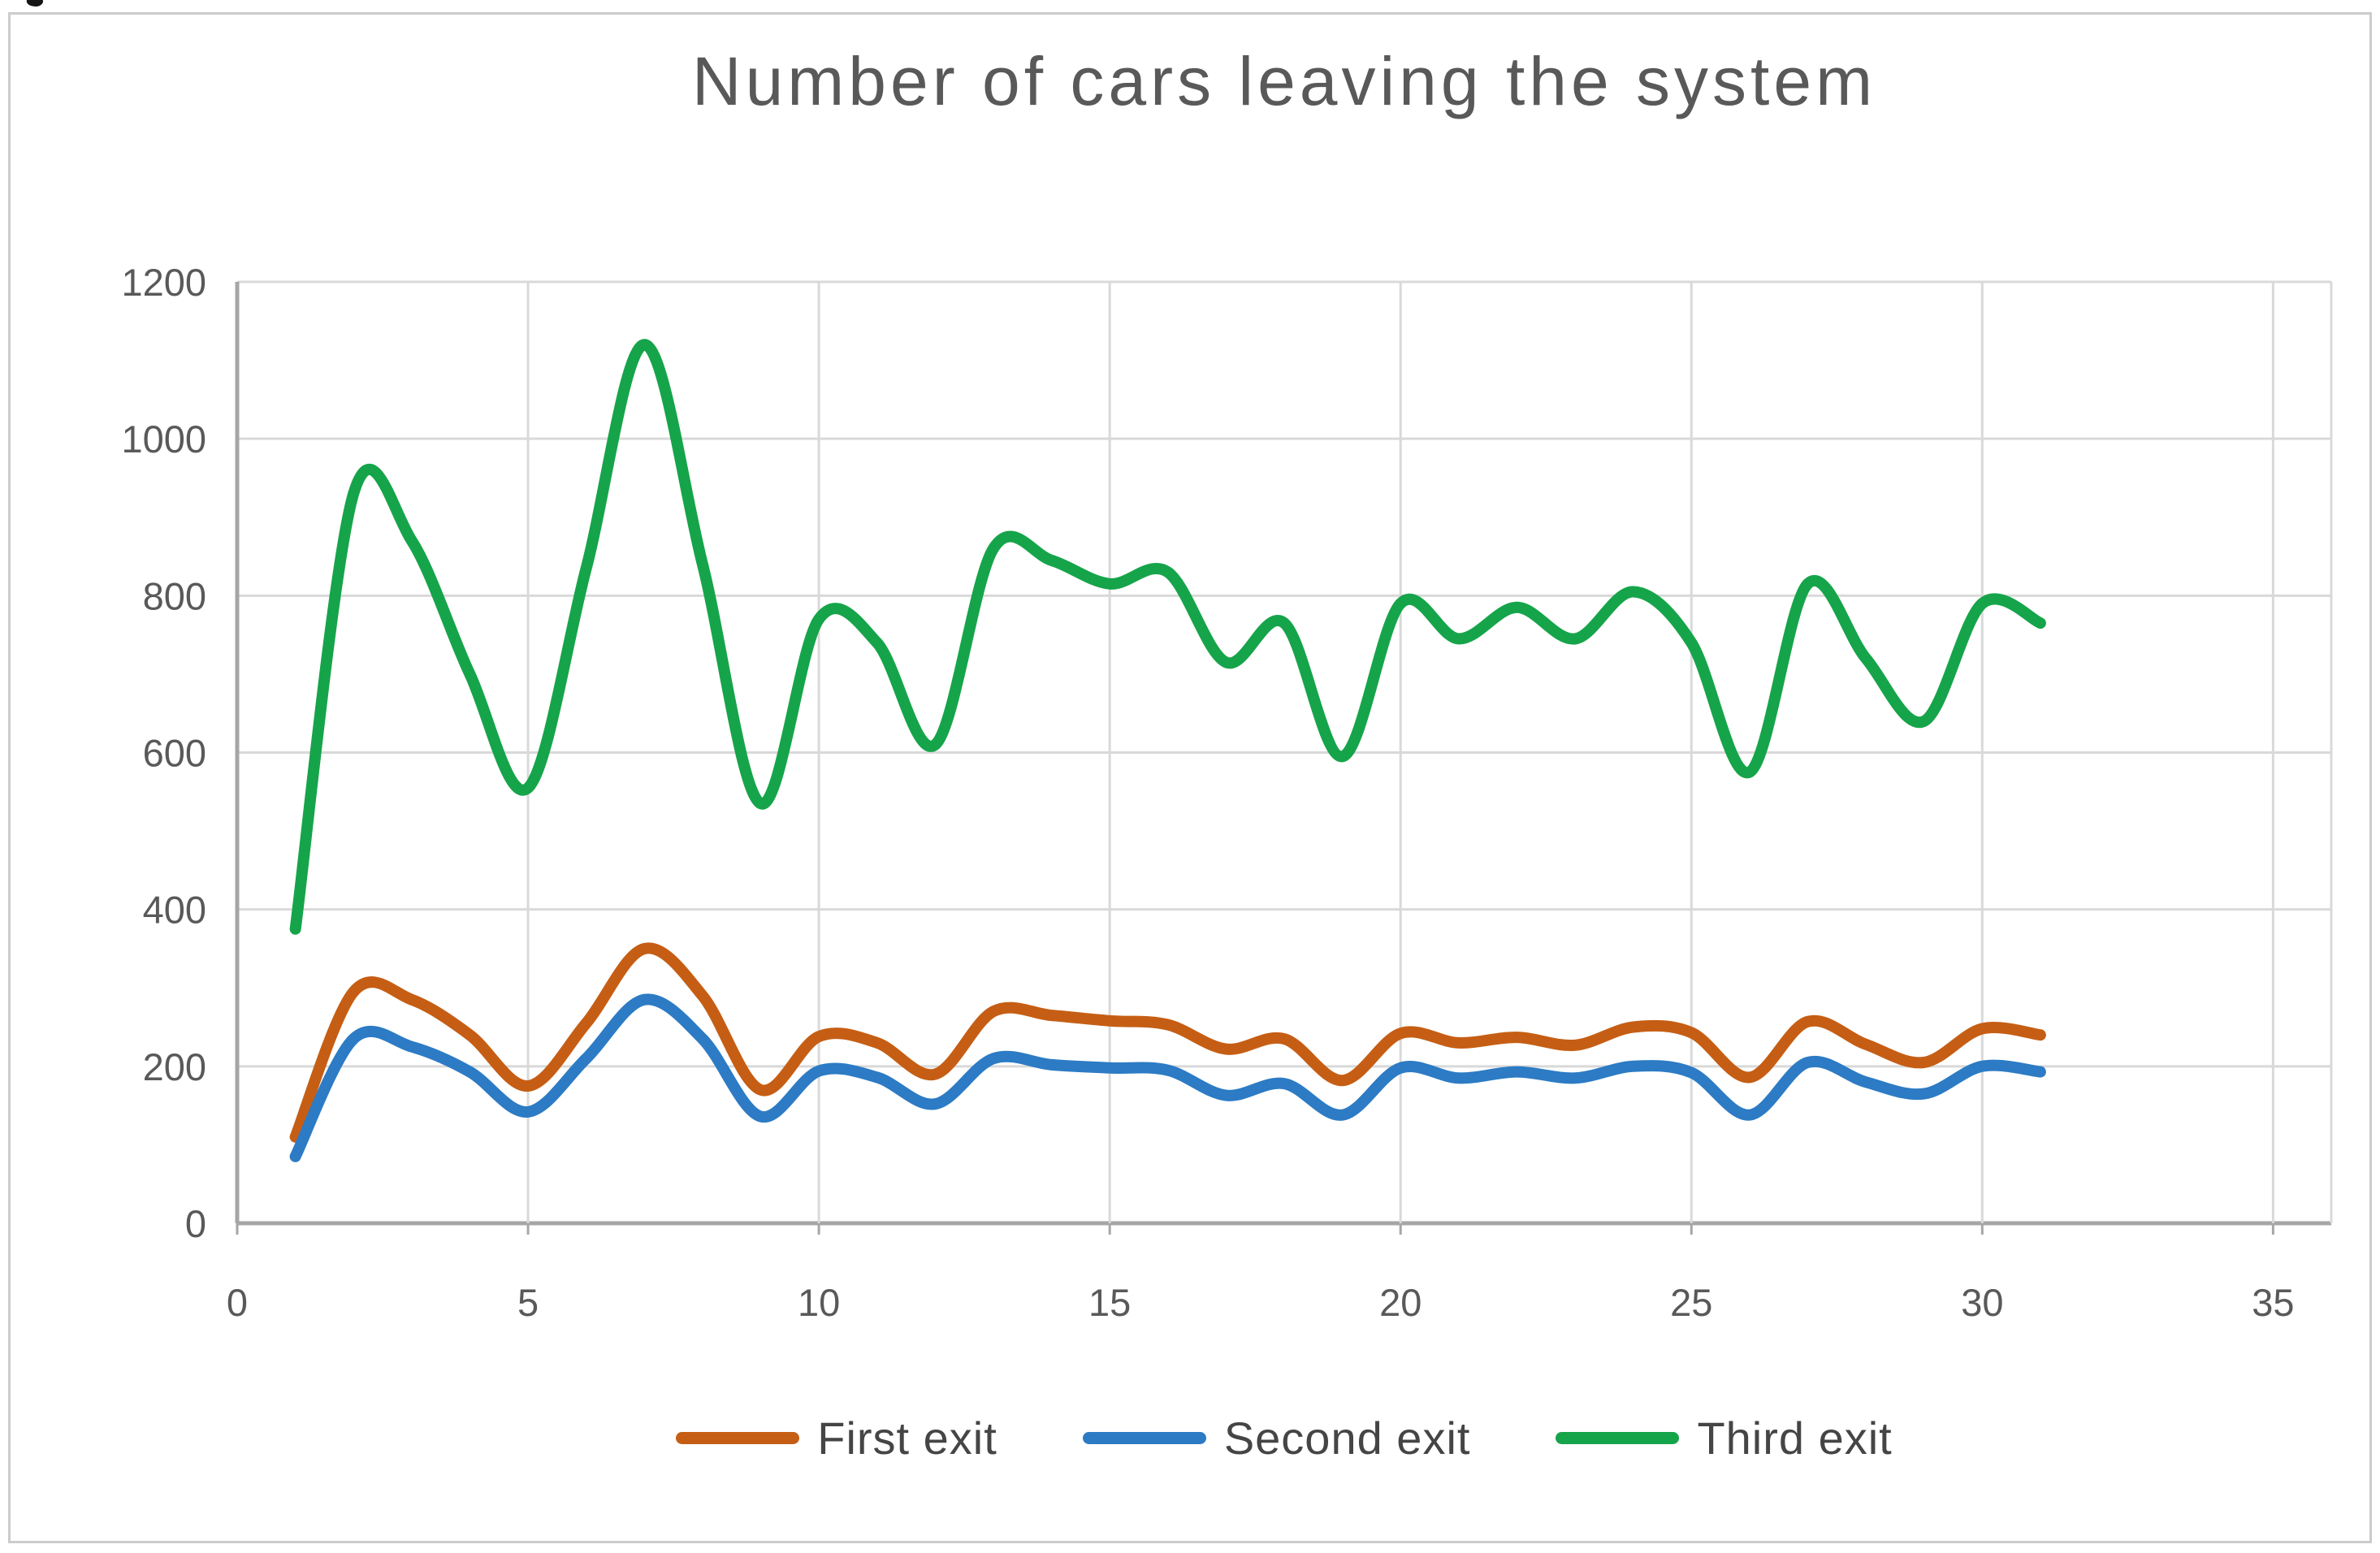 This screenshot has height=1553, width=2380. Describe the element at coordinates (163, 439) in the screenshot. I see `y-tick-label-1000: 1000` at that location.